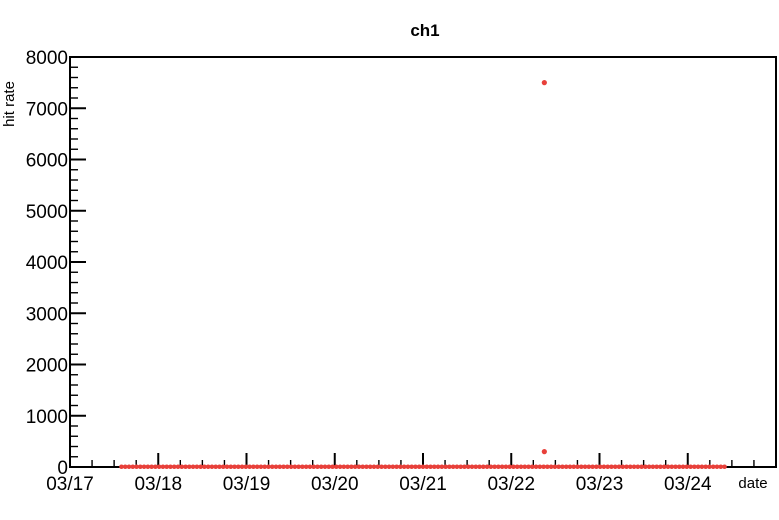 The image size is (779, 520). I want to click on y-tick-label: 6000, so click(47, 161).